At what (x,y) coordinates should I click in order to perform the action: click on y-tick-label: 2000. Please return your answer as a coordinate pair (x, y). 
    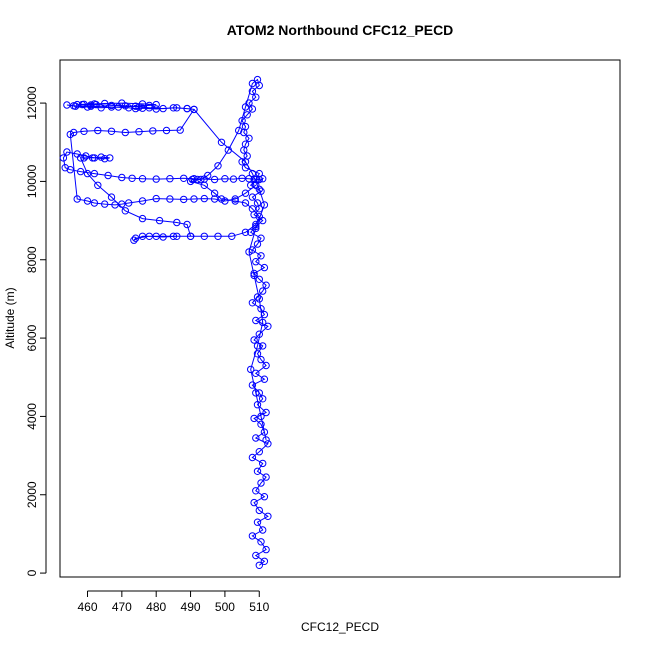
    Looking at the image, I should click on (32, 494).